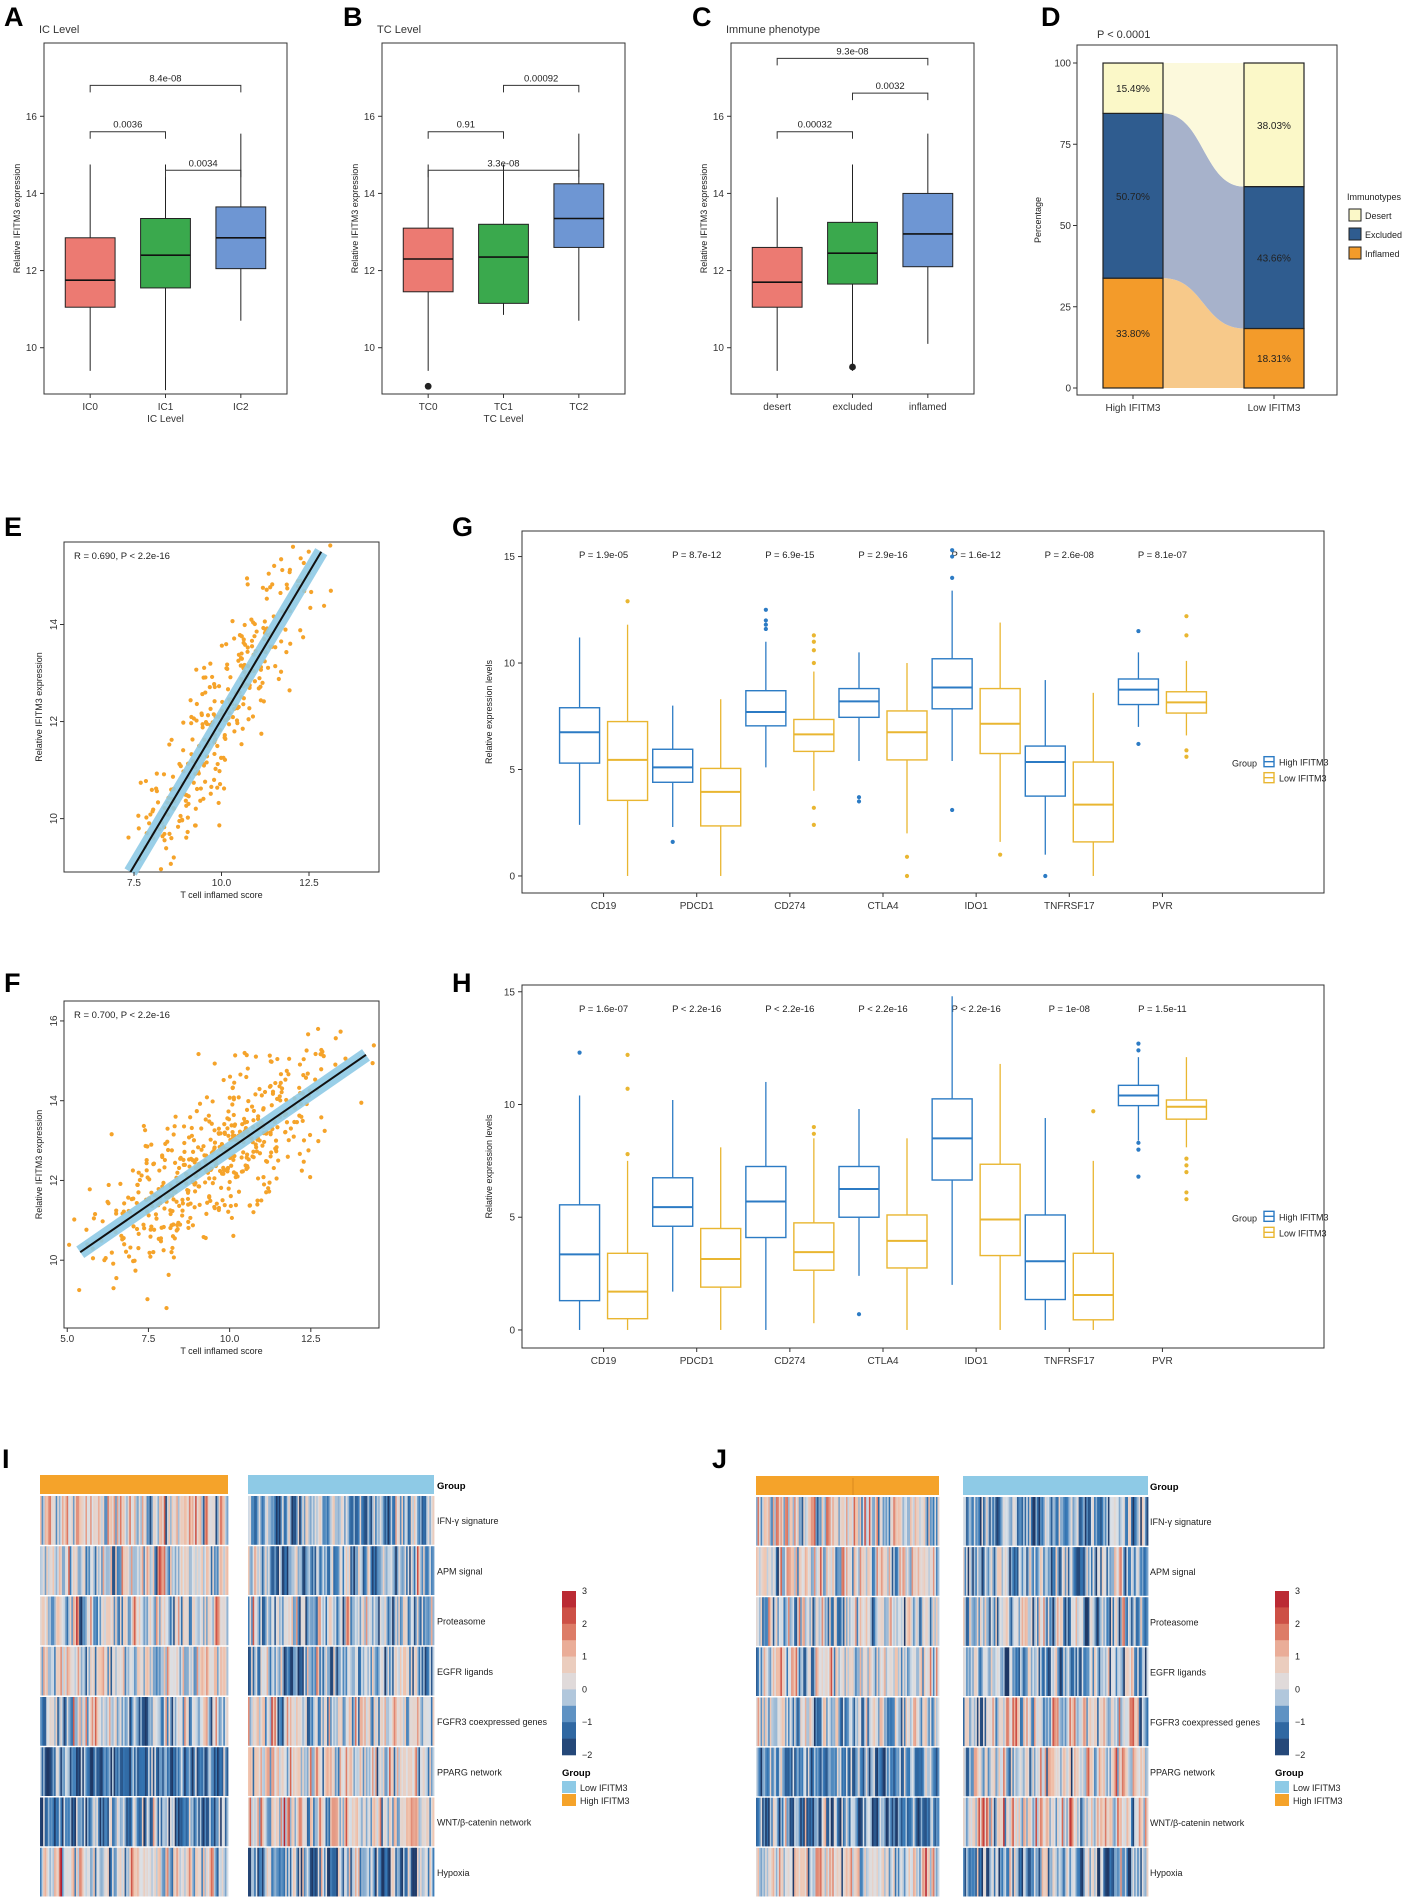 Image resolution: width=1410 pixels, height=1898 pixels. What do you see at coordinates (1068, 389) in the screenshot?
I see `y-tick-label: 0` at bounding box center [1068, 389].